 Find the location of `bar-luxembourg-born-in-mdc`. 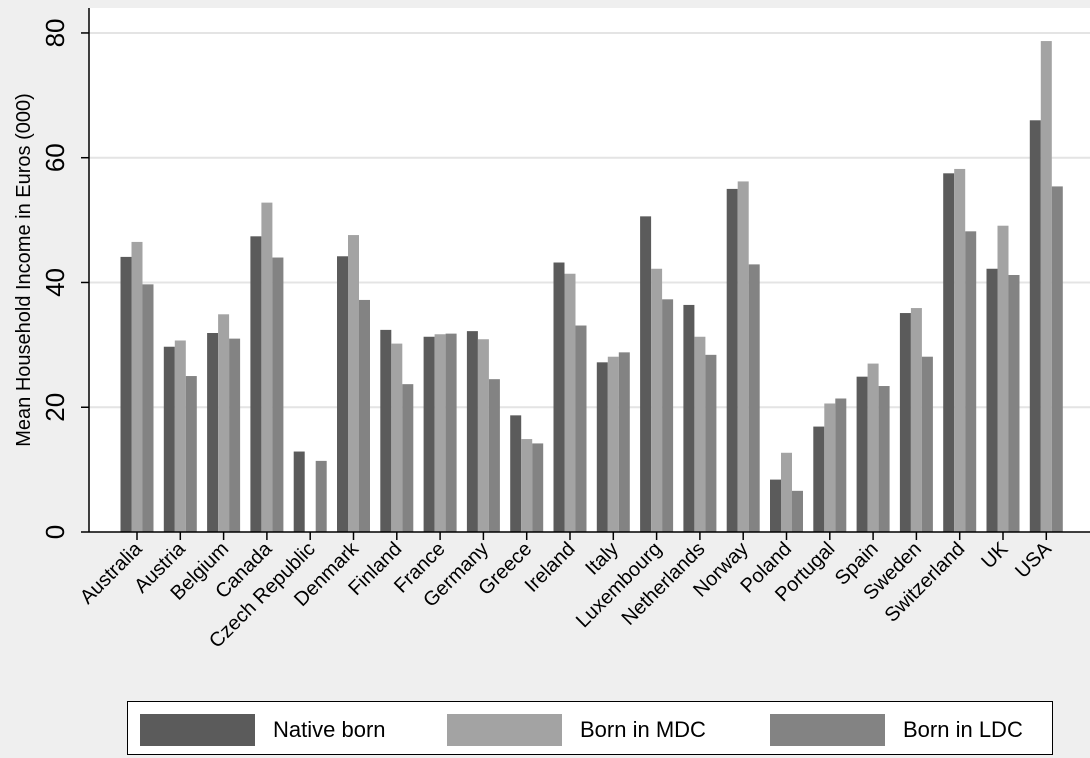

bar-luxembourg-born-in-mdc is located at coordinates (657, 400).